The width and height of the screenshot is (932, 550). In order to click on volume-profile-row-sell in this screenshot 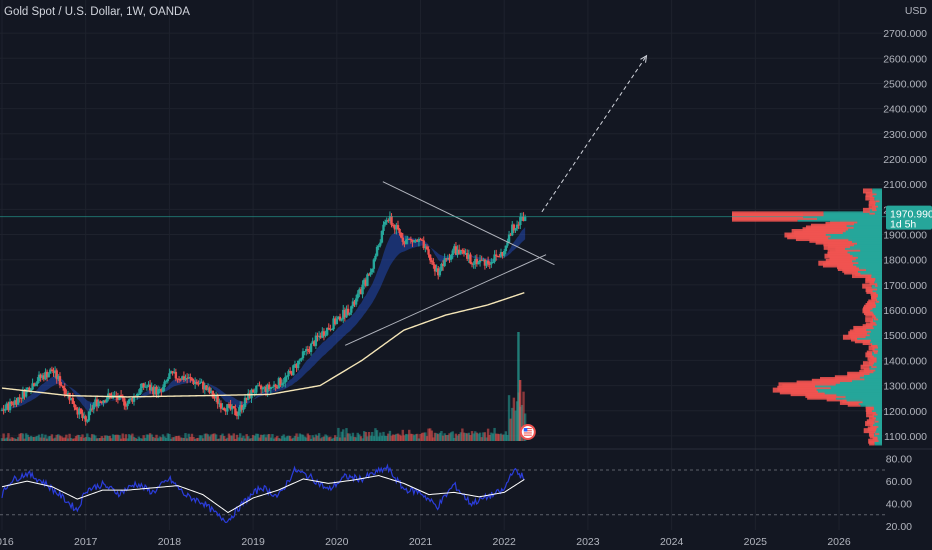, I will do `click(778, 214)`.